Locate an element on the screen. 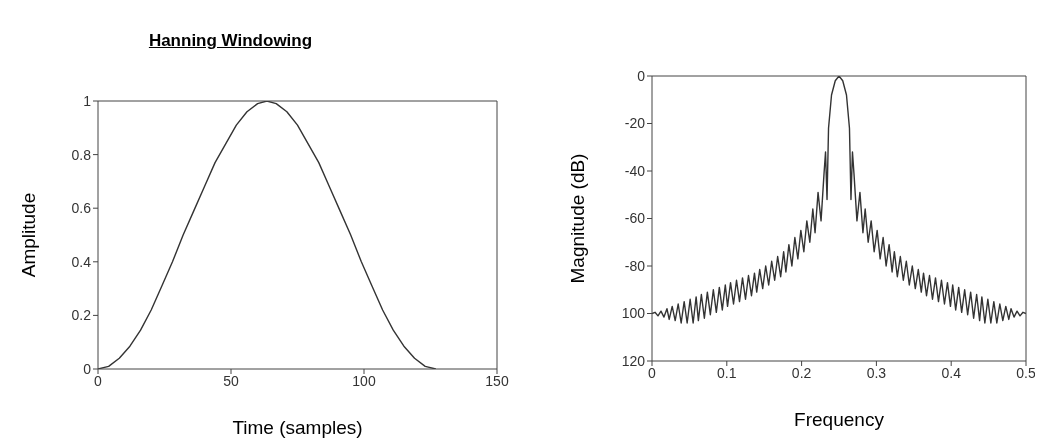  x-tick-label: 0.4 is located at coordinates (951, 372).